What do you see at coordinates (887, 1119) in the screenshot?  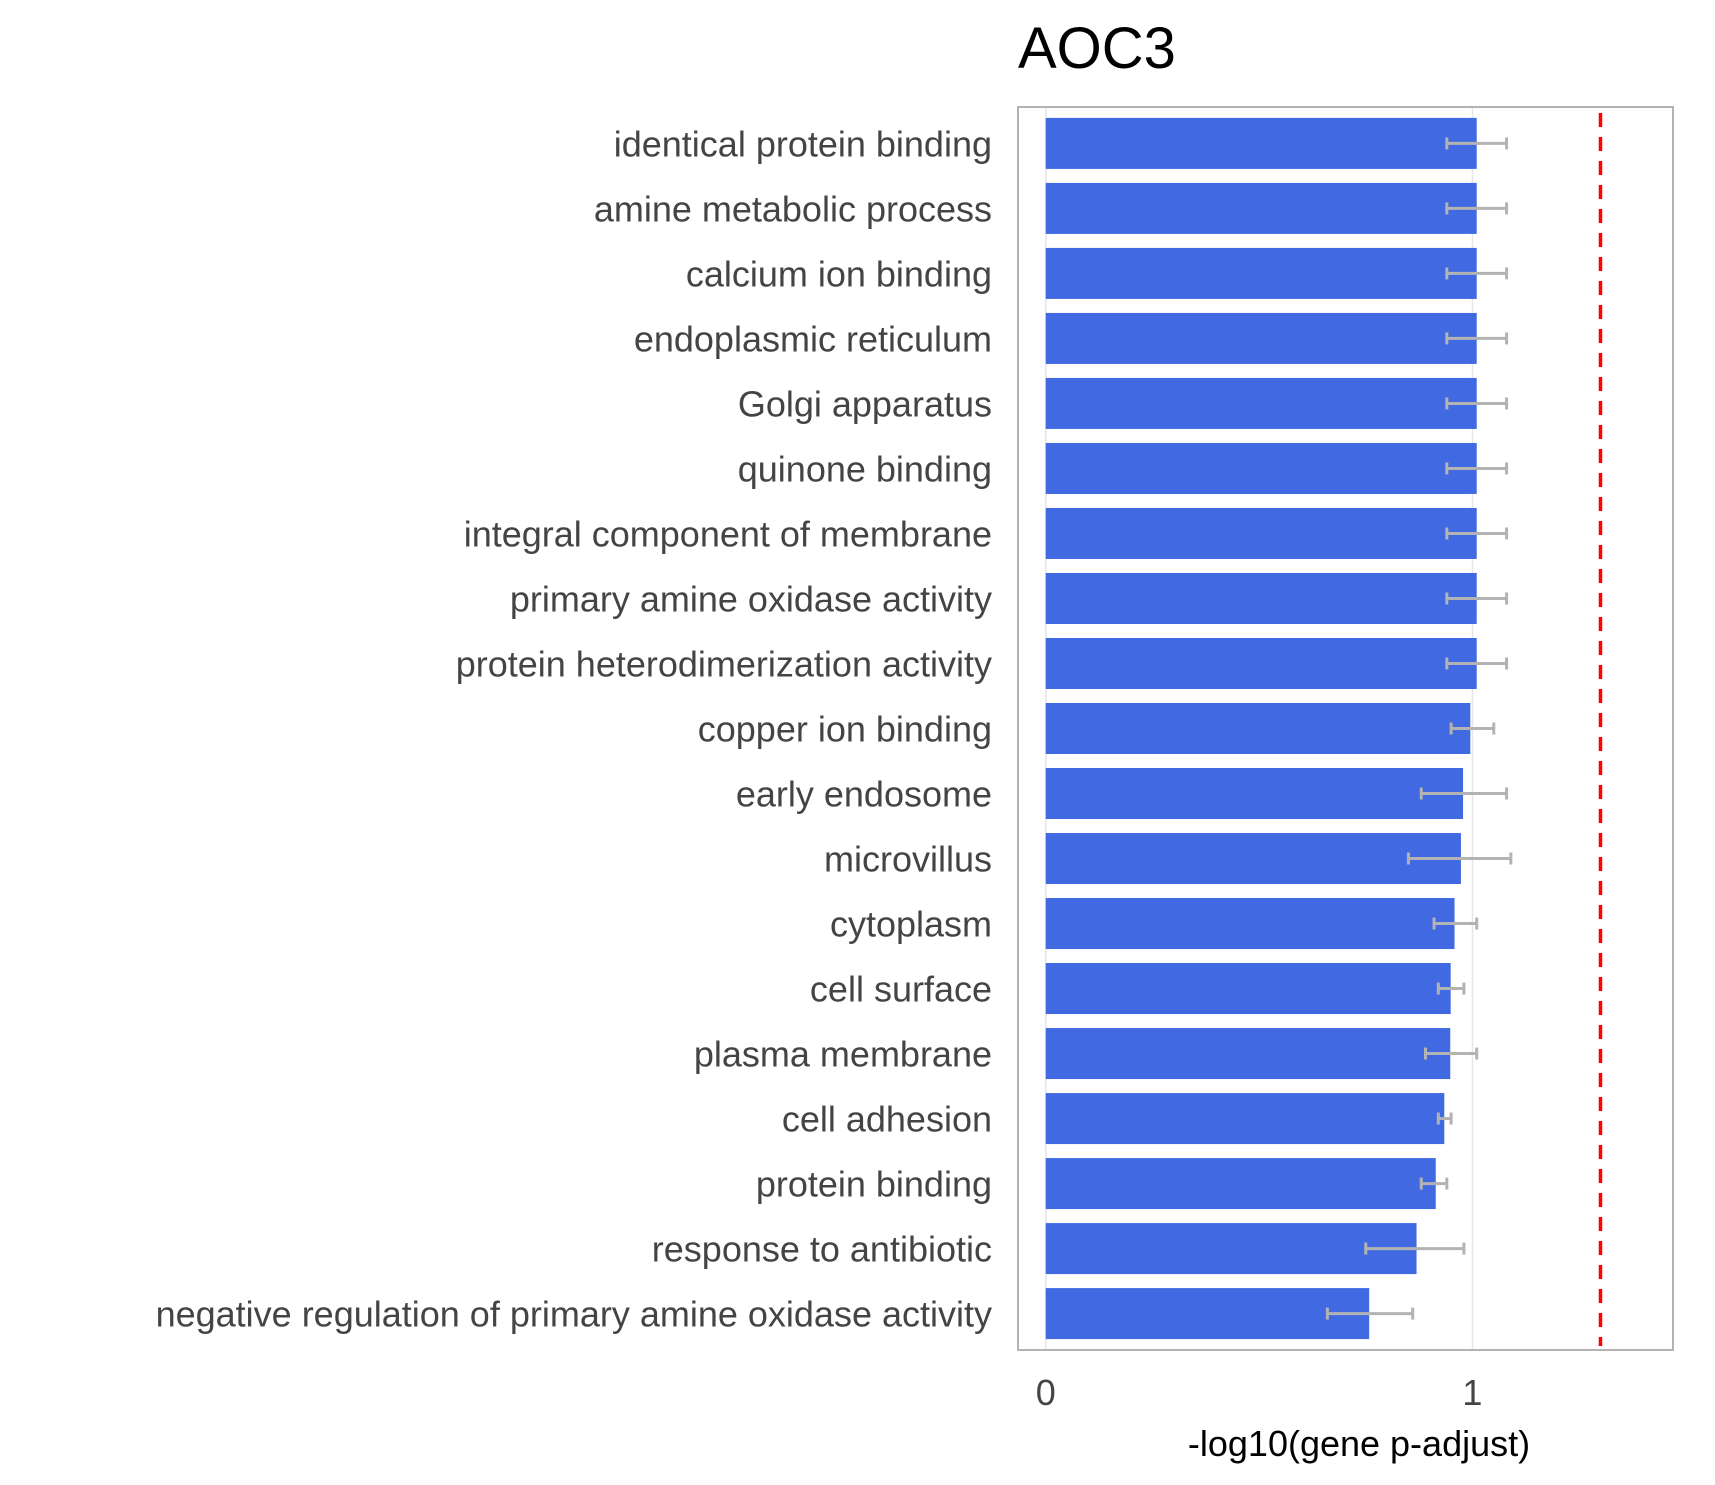 I see `category-label: cell adhesion` at bounding box center [887, 1119].